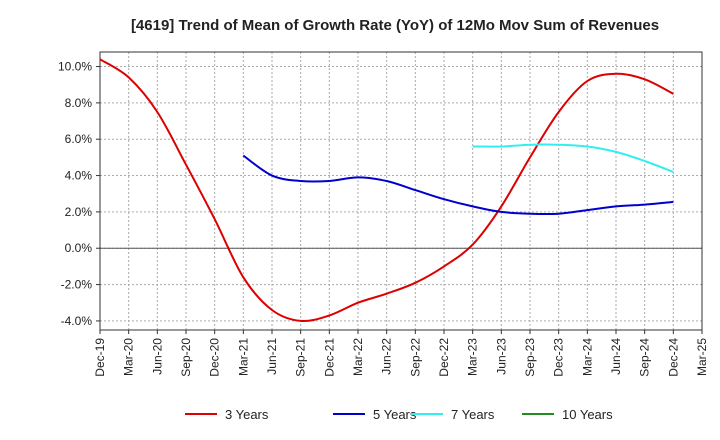  I want to click on y-tick-label: -4.0%, so click(77, 321).